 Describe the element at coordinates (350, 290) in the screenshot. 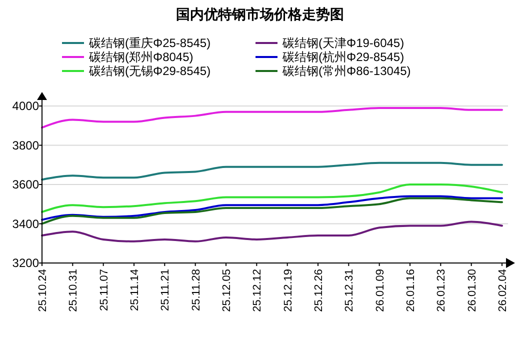

I see `x-tick-label: 25.12.31` at that location.